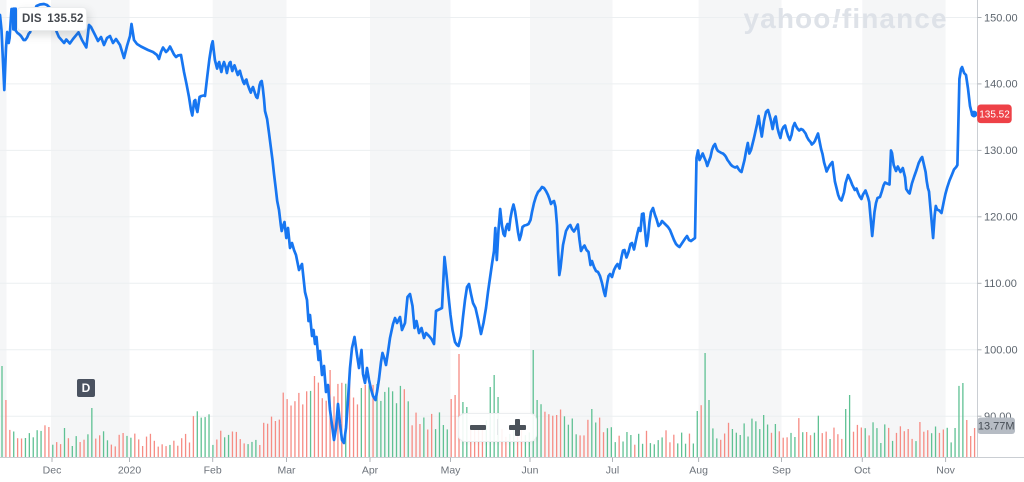 This screenshot has height=482, width=1024. What do you see at coordinates (1001, 18) in the screenshot?
I see `svg-text: 150.00` at bounding box center [1001, 18].